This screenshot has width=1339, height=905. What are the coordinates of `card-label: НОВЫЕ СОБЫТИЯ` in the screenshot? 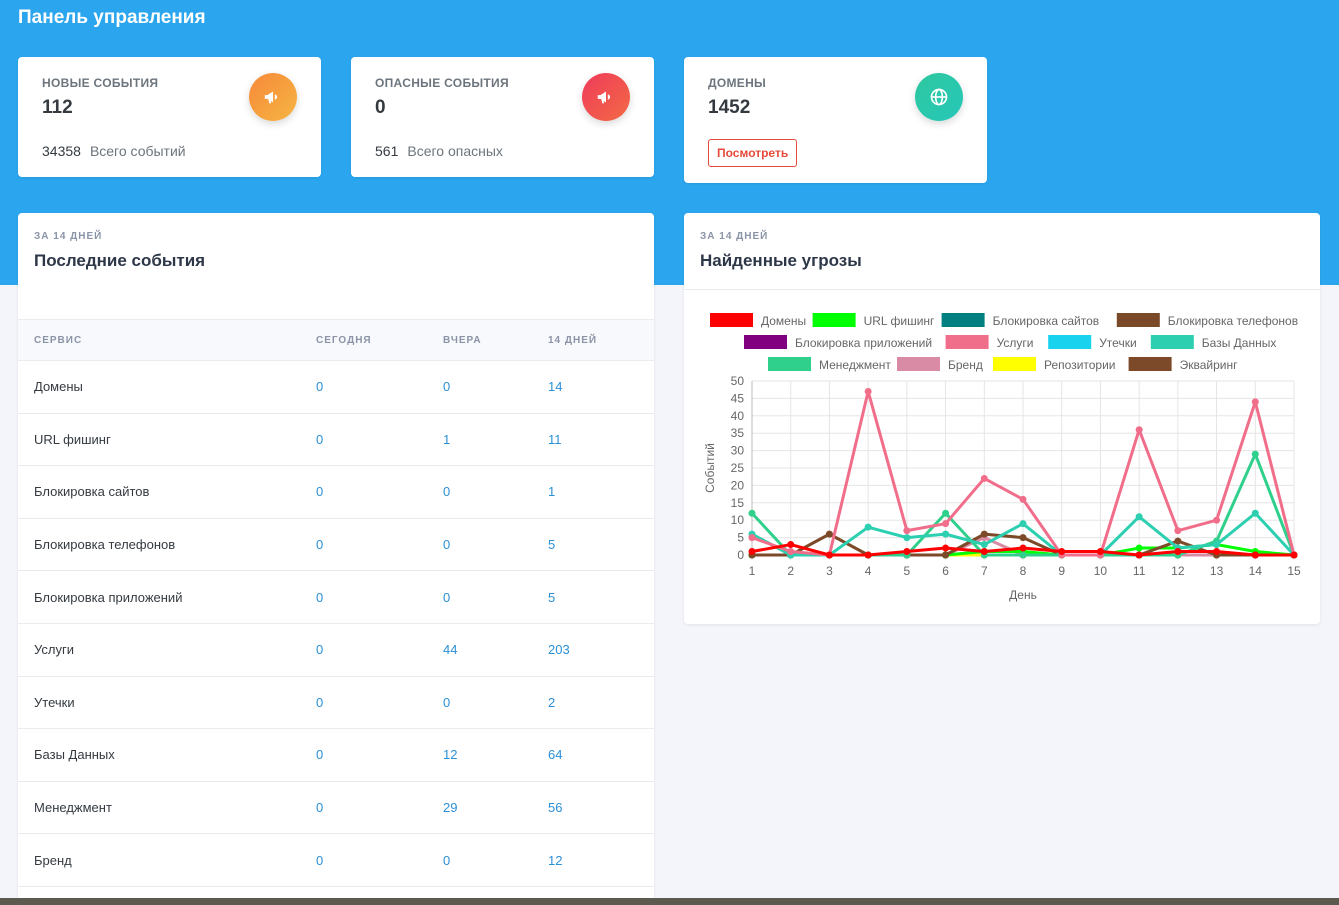 It's located at (100, 83).